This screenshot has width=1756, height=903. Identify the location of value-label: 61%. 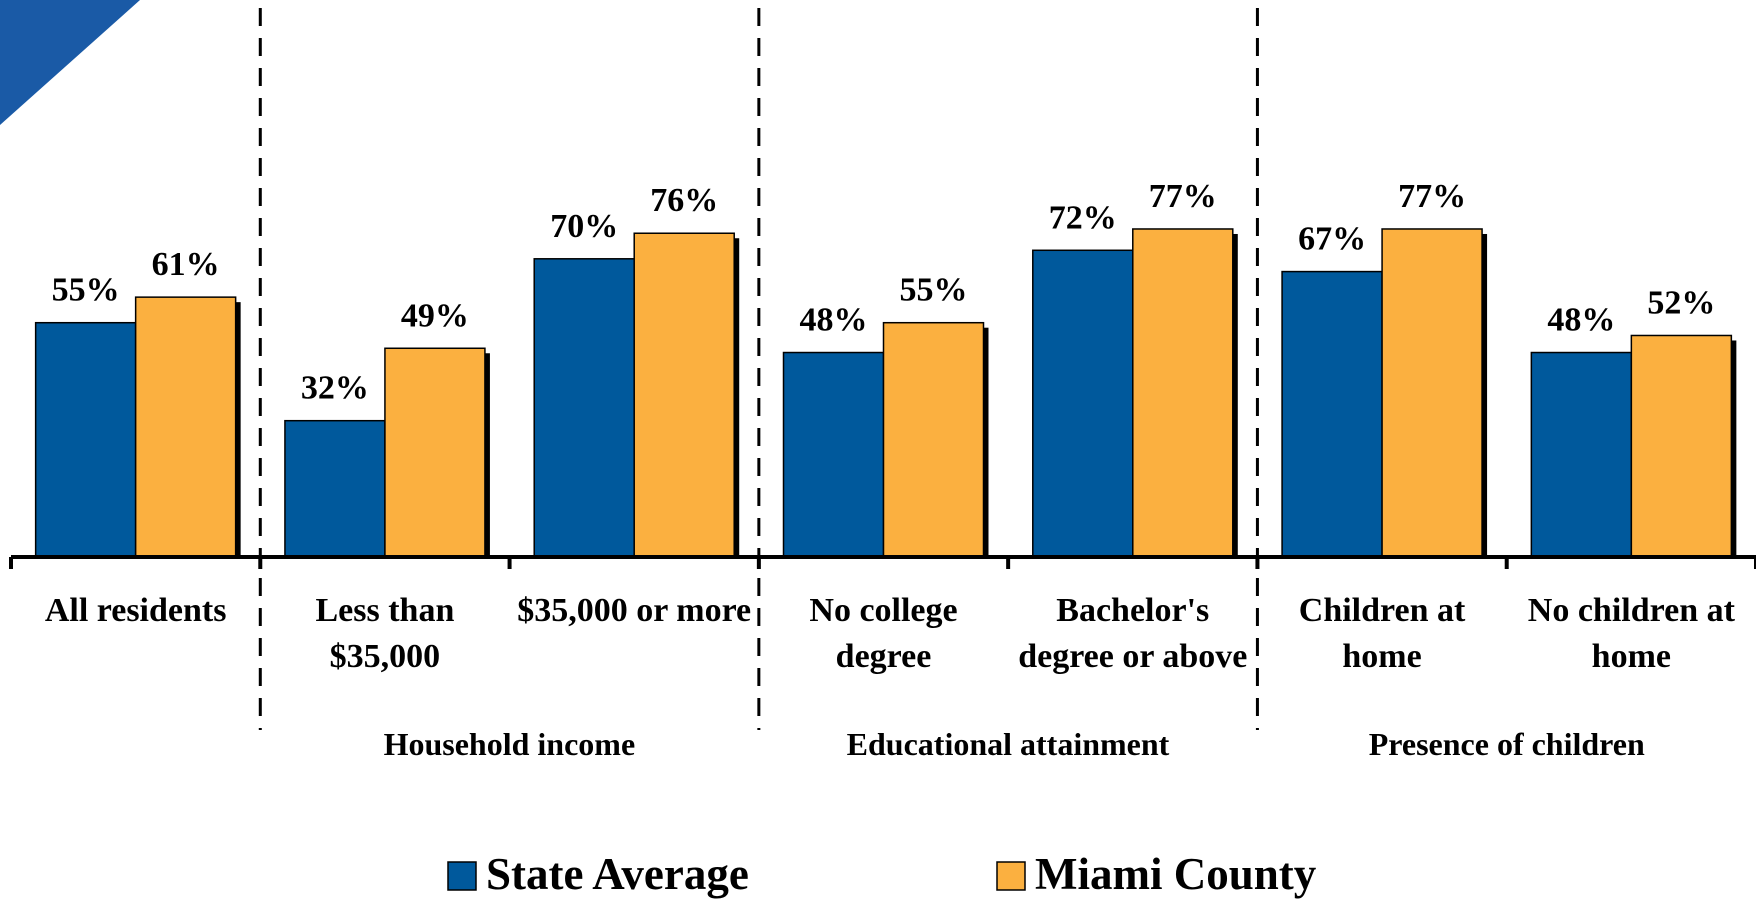
(186, 264).